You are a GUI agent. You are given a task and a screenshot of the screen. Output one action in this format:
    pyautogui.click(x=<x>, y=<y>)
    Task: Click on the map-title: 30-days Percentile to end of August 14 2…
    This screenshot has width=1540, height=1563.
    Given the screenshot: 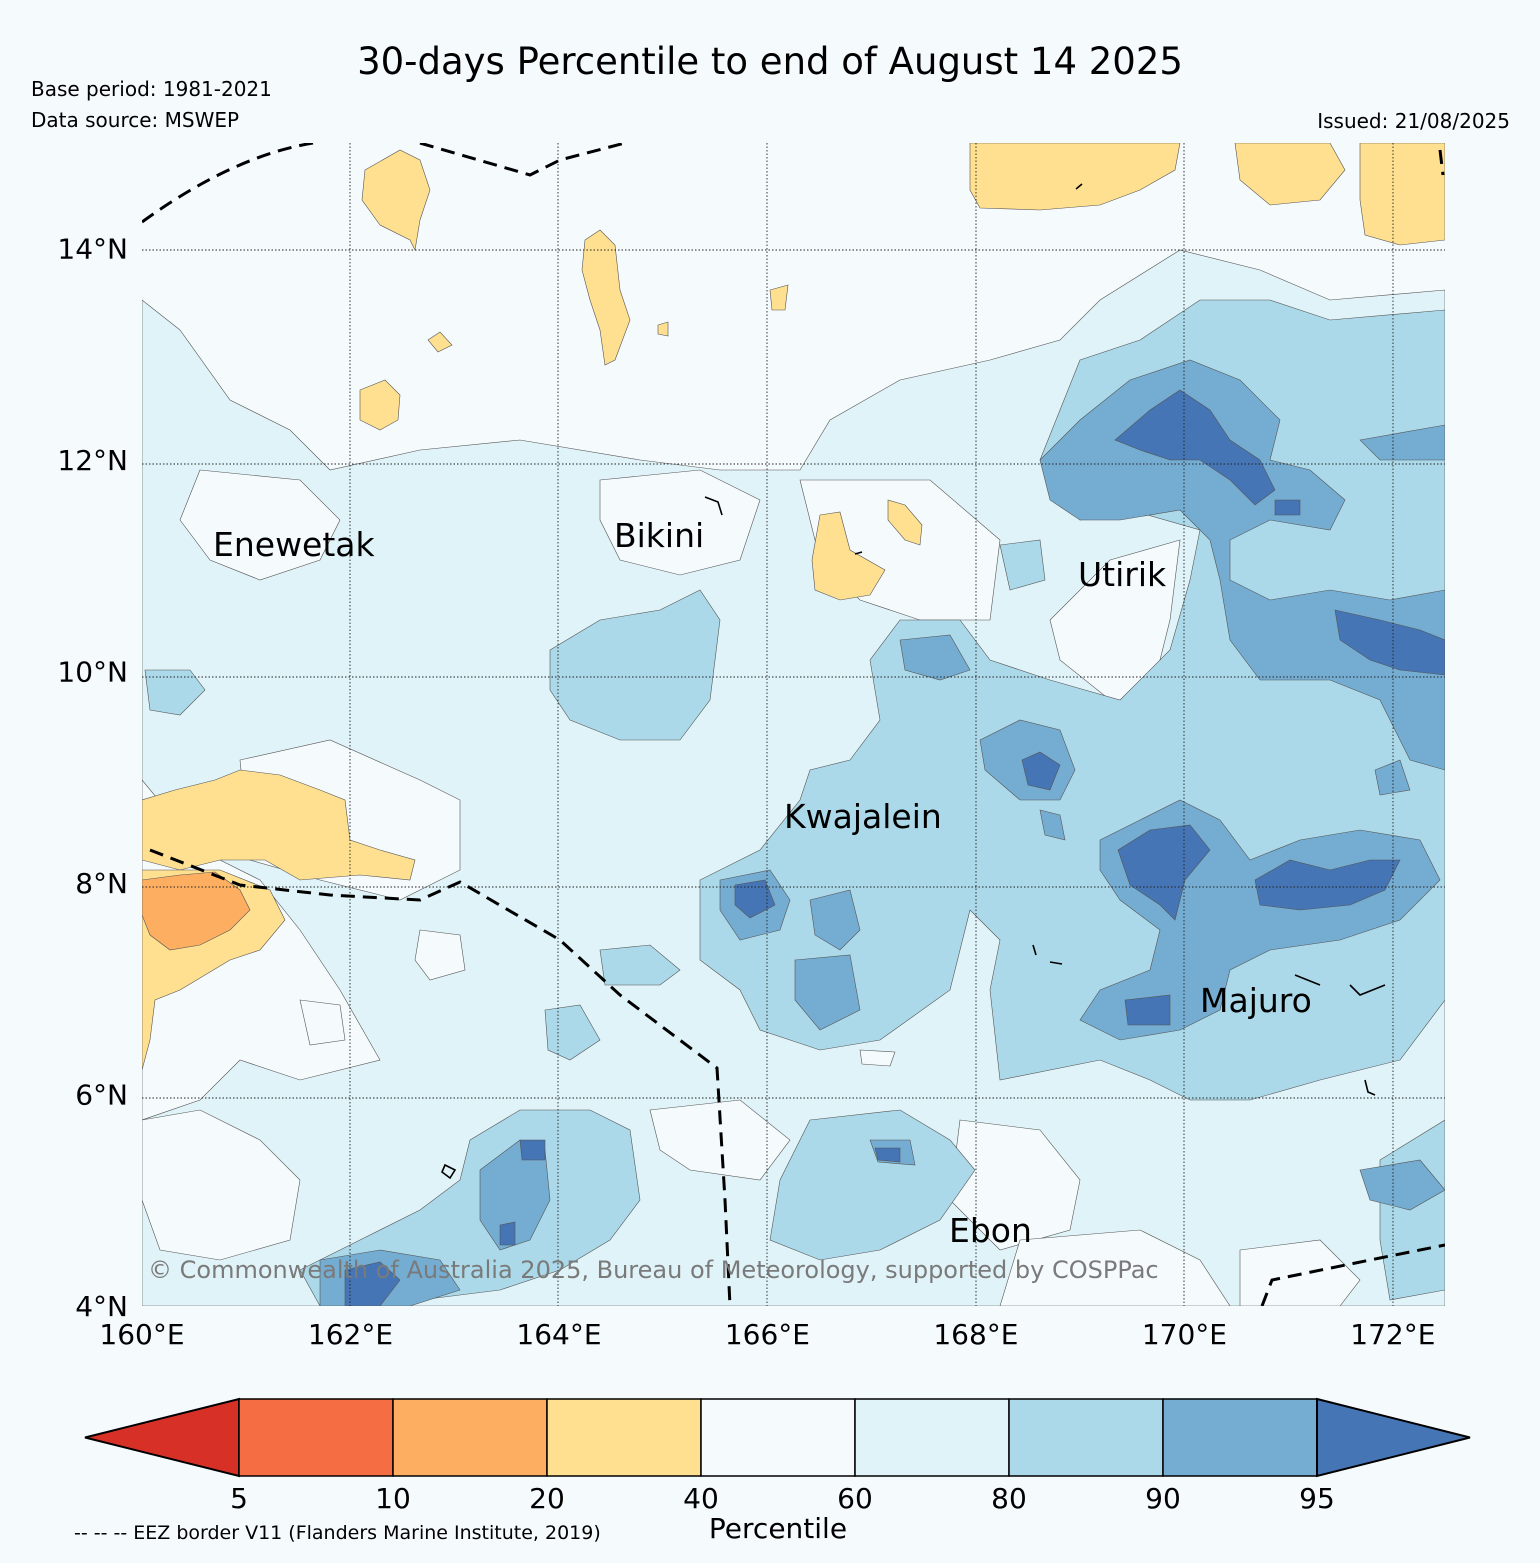 What is the action you would take?
    pyautogui.click(x=770, y=61)
    